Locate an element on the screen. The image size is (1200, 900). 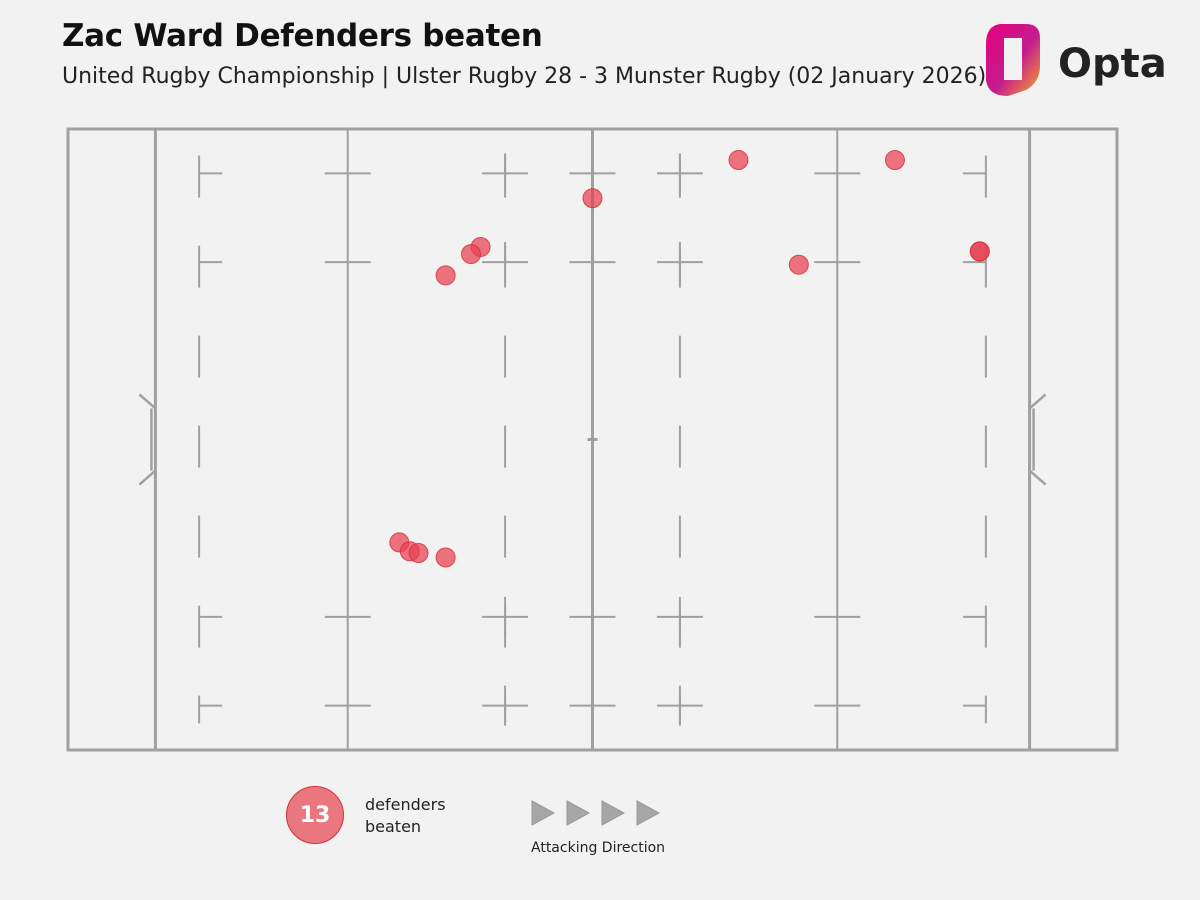
goal-posts-right-lower is located at coordinates (1037, 477).